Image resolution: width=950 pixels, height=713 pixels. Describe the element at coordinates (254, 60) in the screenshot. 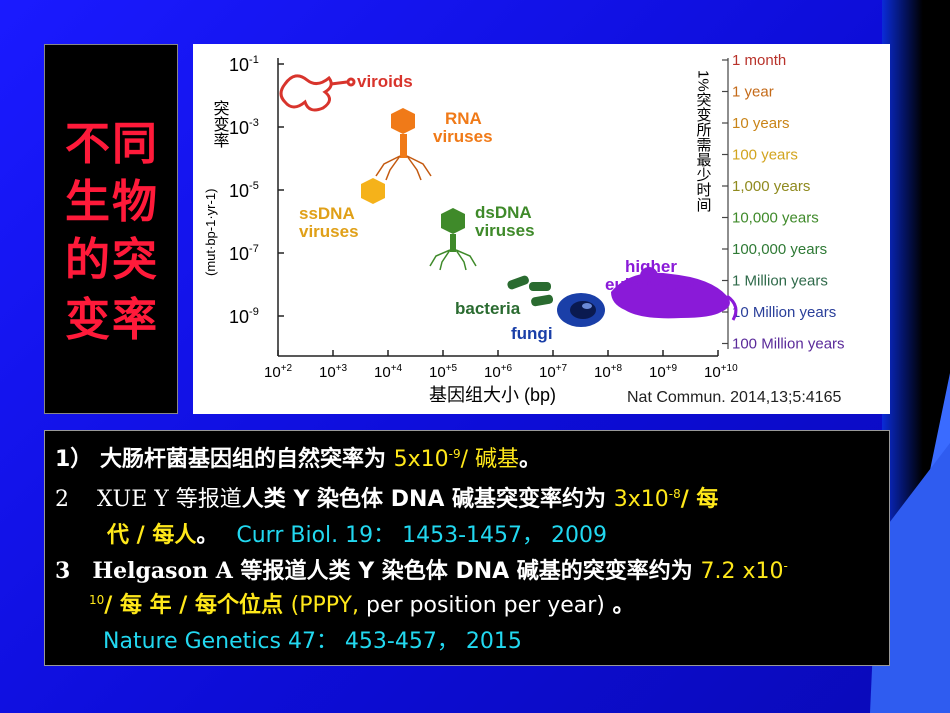

I see `y-tick-exponent: -1` at that location.